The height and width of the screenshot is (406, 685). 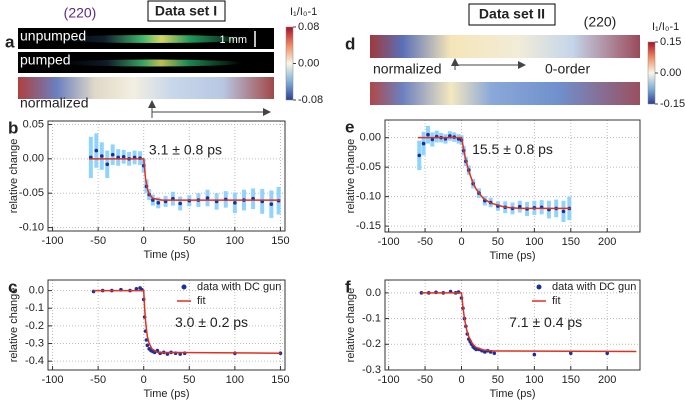 I want to click on annotation: 3.0 ± 0.2 ps, so click(x=211, y=322).